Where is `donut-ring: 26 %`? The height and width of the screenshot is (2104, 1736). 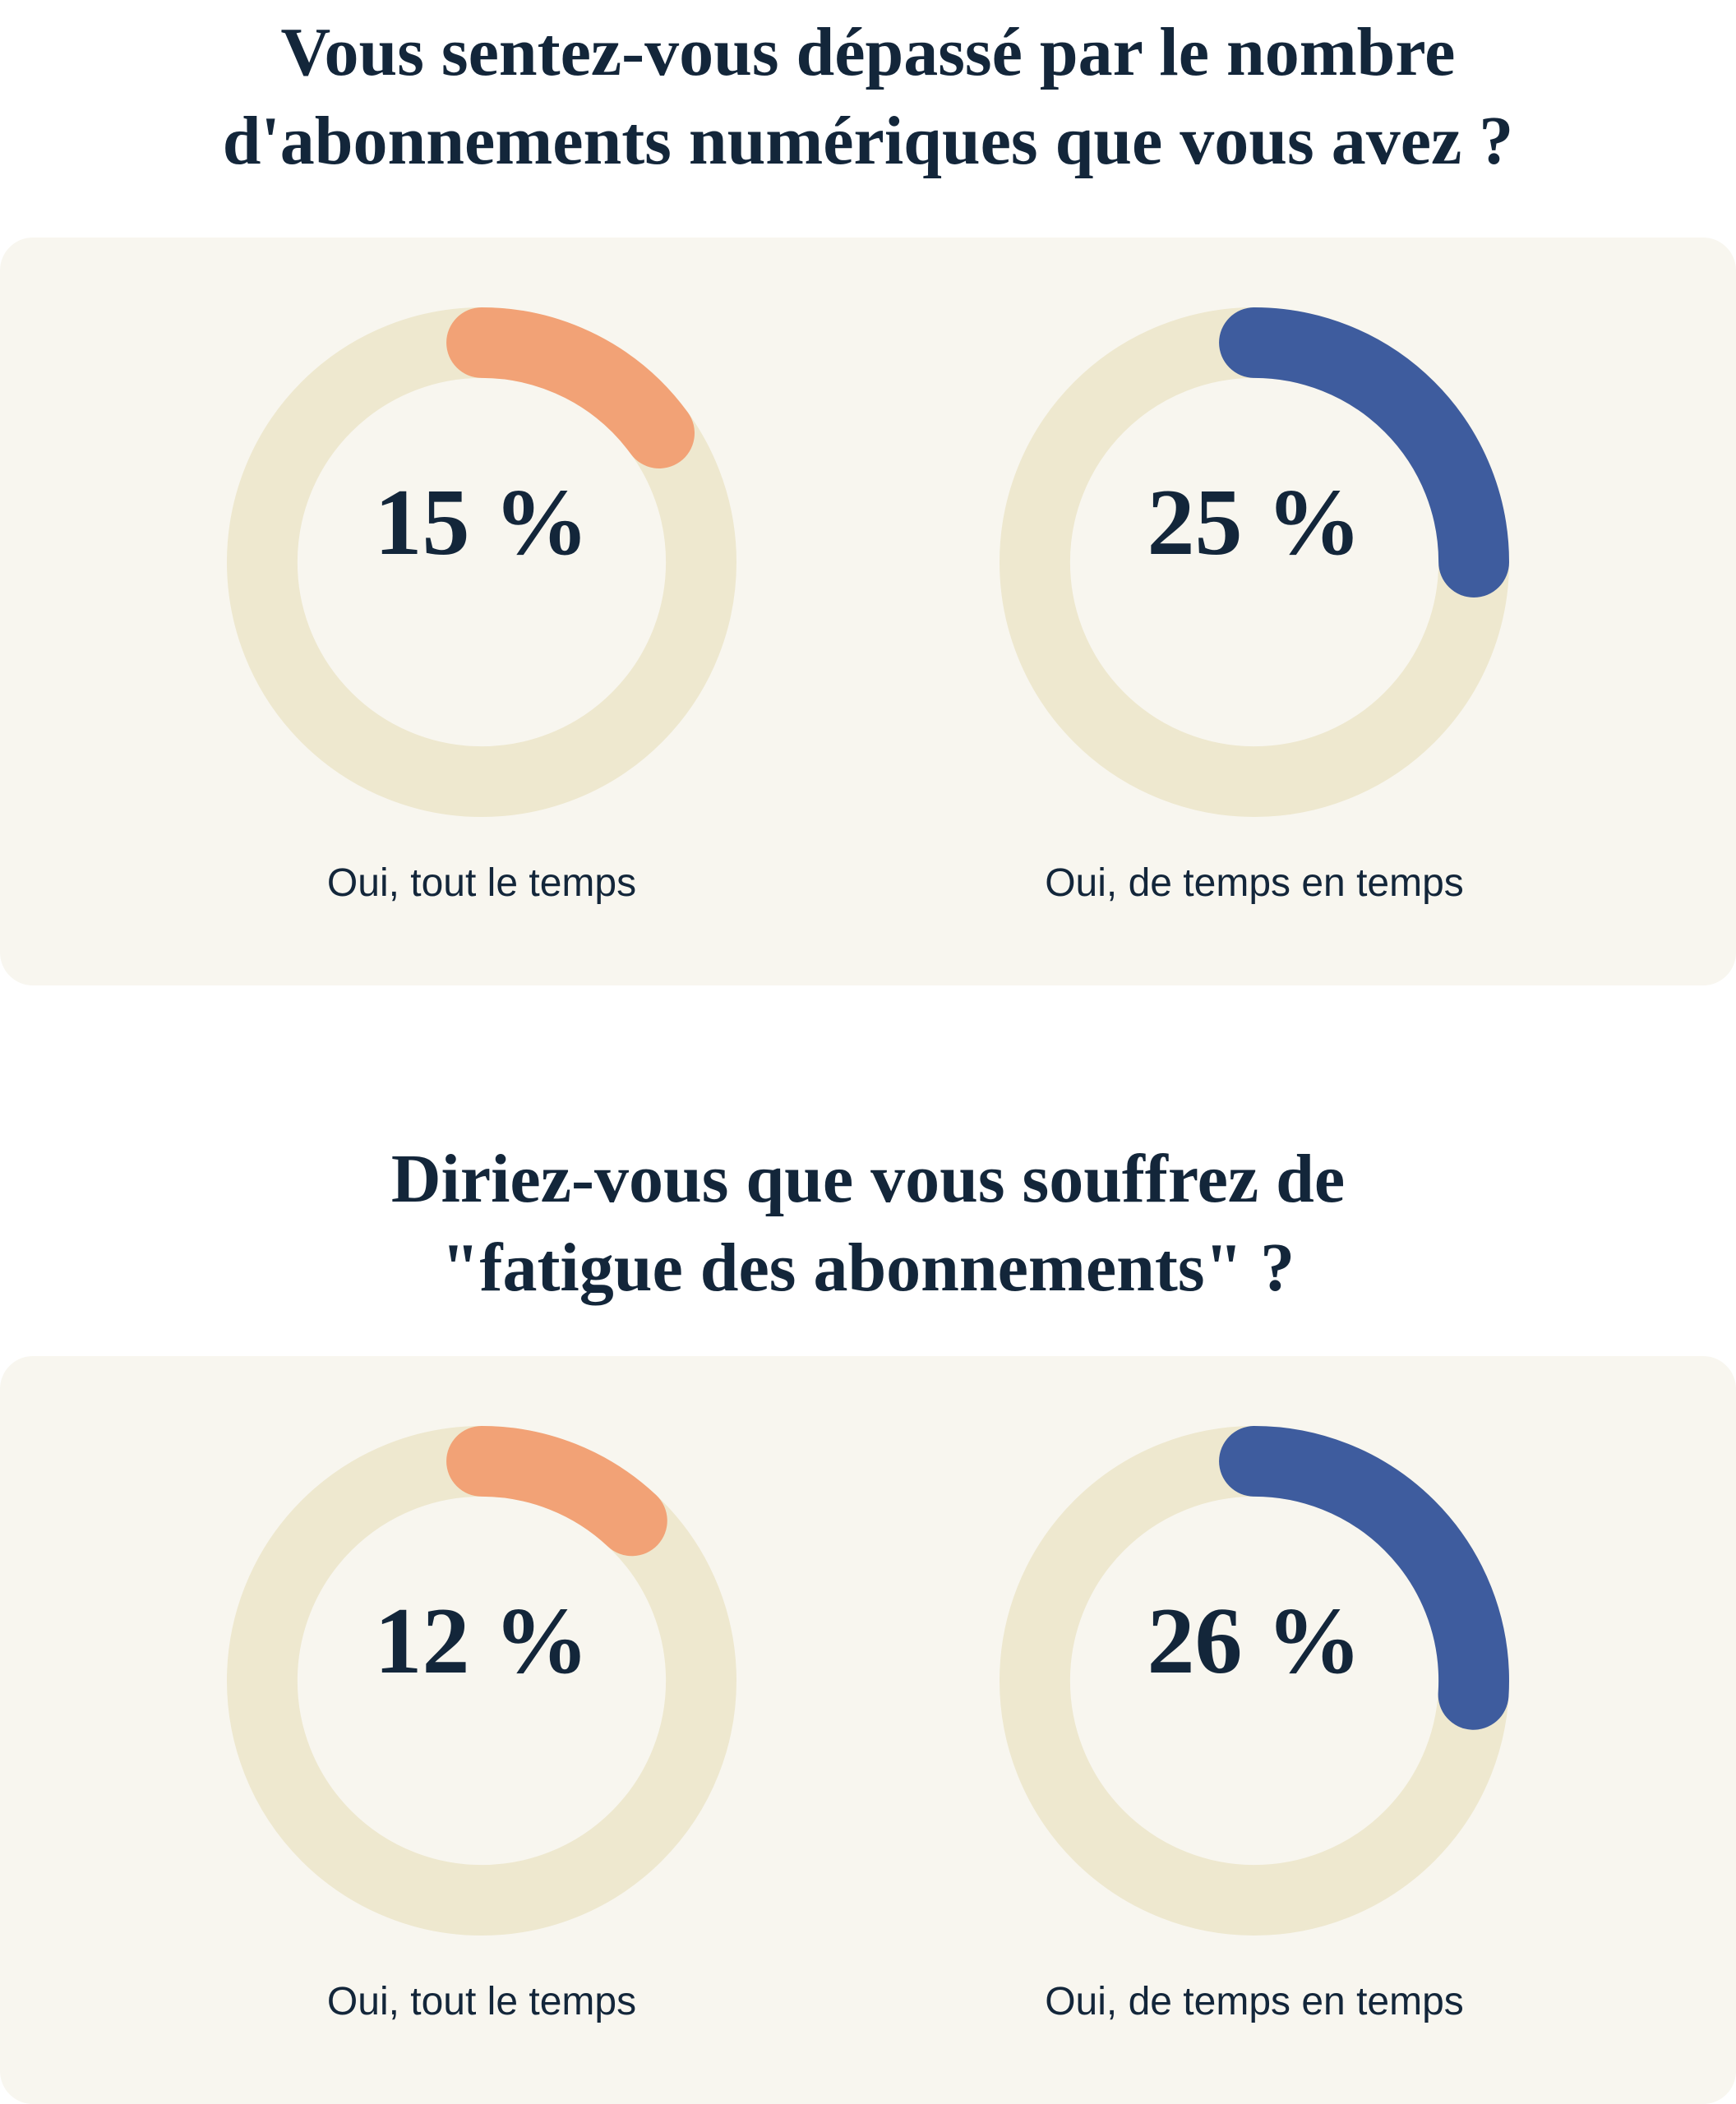
donut-ring: 26 % is located at coordinates (1255, 1681).